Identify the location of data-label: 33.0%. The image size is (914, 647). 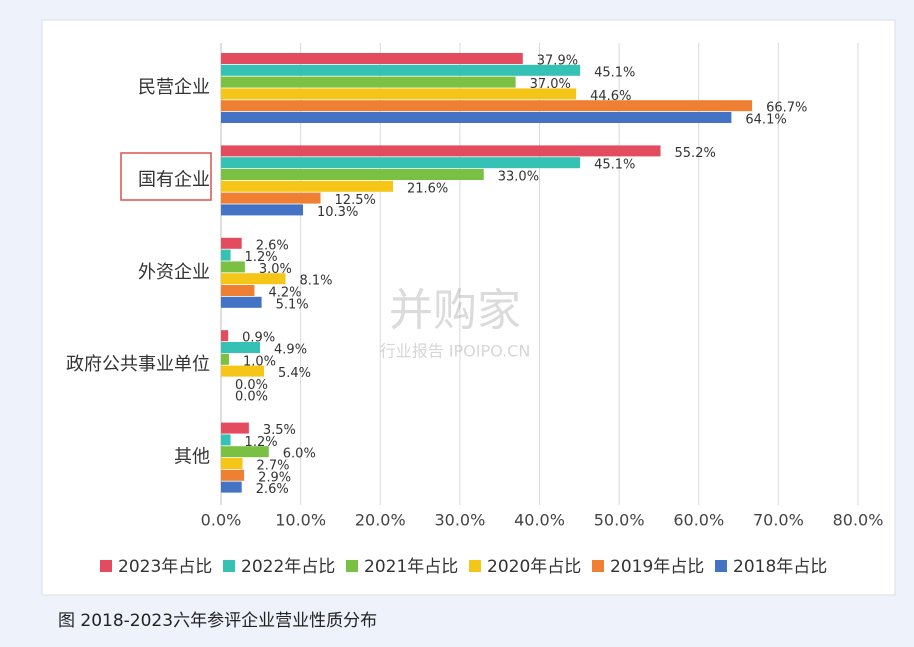
(518, 177).